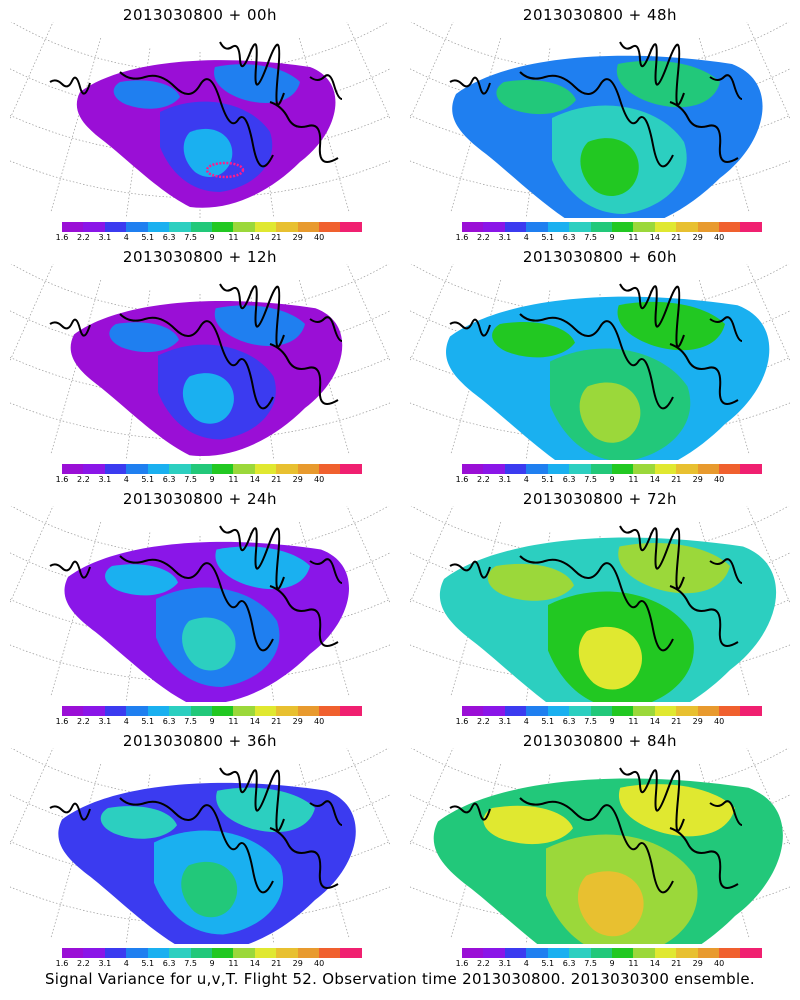 Image resolution: width=800 pixels, height=1000 pixels. I want to click on colorbar-tick-label: 6.3, so click(169, 237).